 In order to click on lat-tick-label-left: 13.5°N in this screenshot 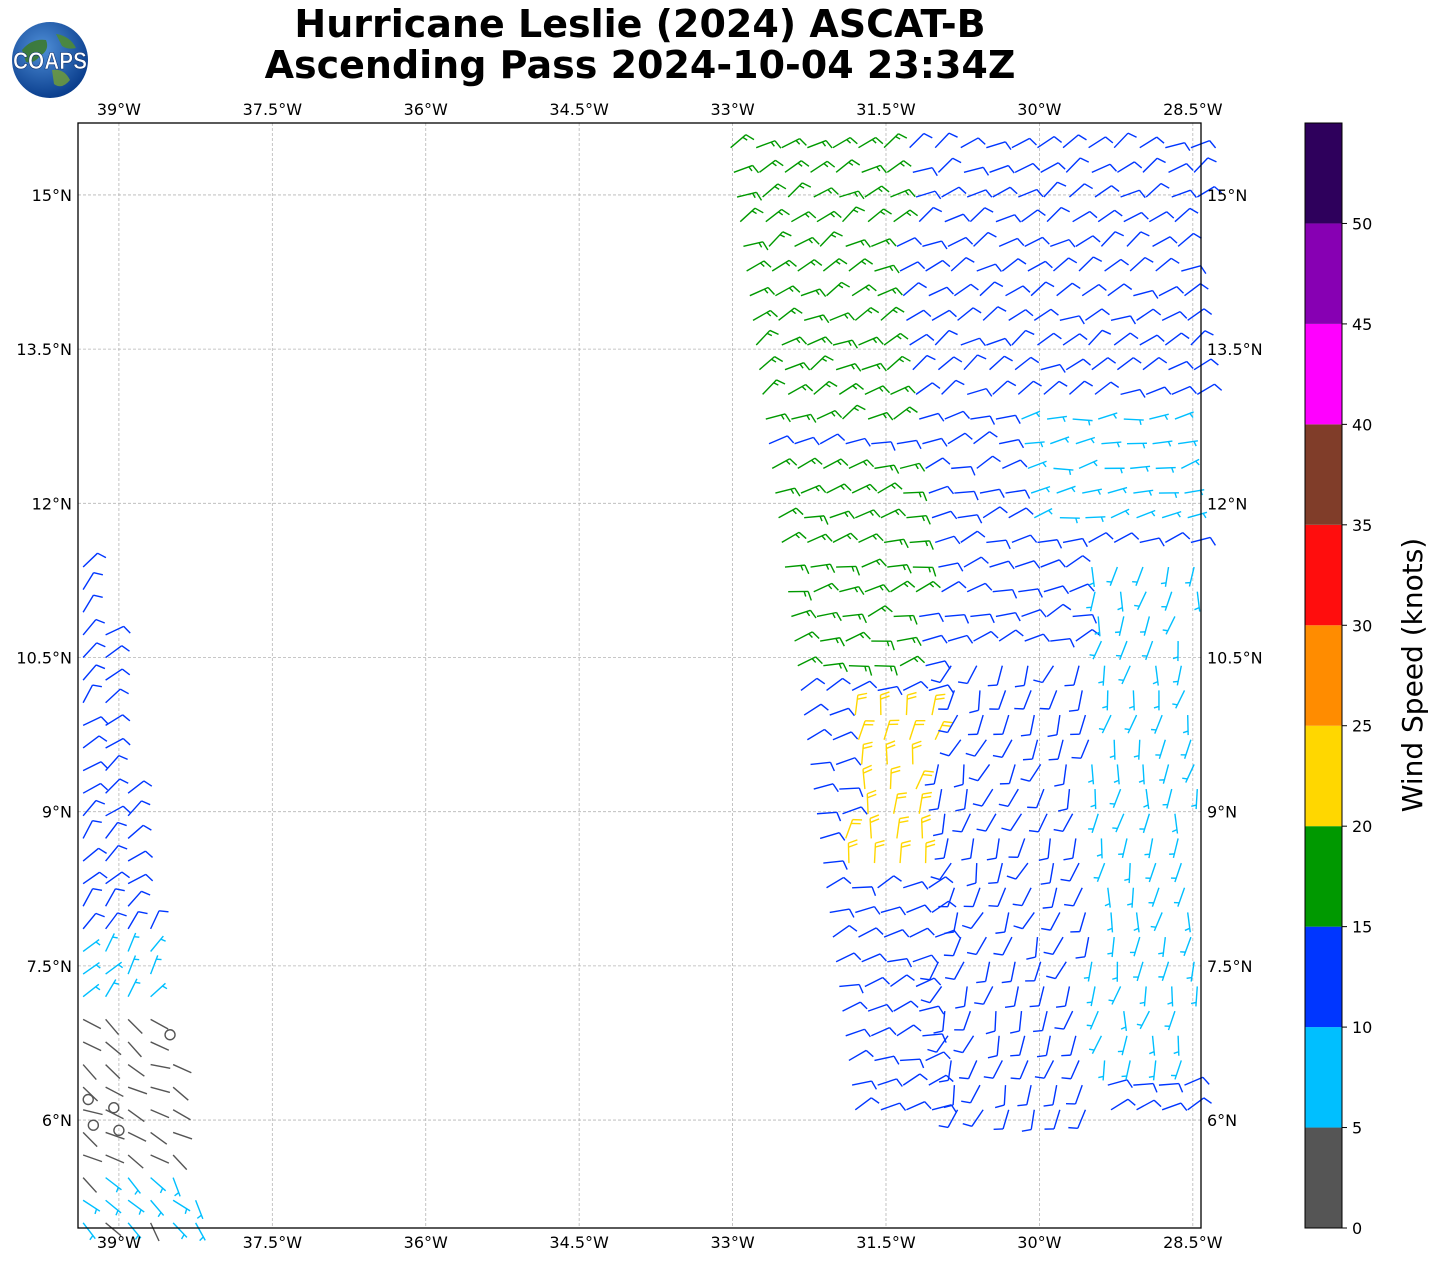, I will do `click(44, 349)`.